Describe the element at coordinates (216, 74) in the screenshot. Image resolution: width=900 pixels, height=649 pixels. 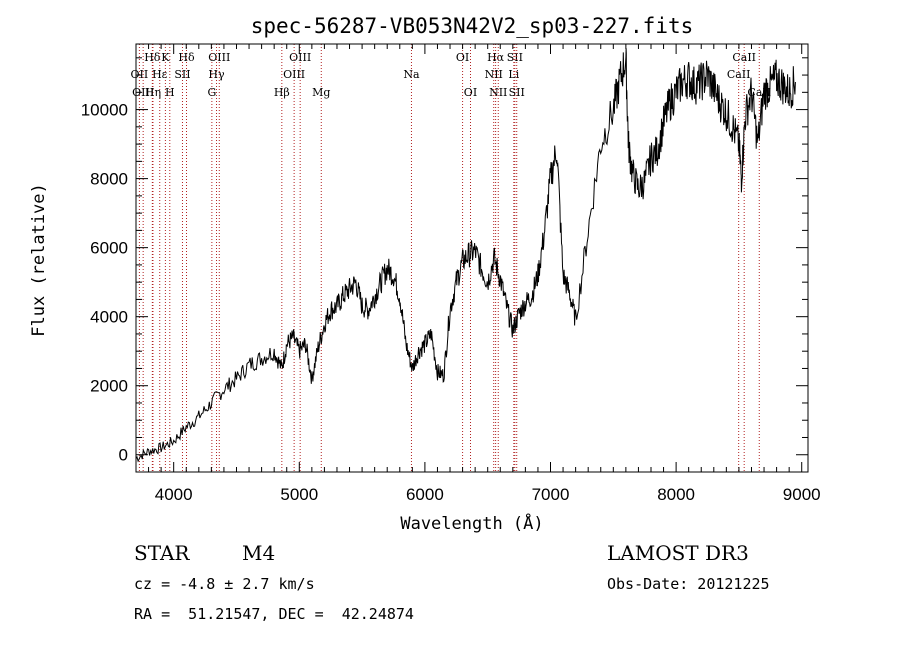
I see `spectral-line-label: Hγ` at that location.